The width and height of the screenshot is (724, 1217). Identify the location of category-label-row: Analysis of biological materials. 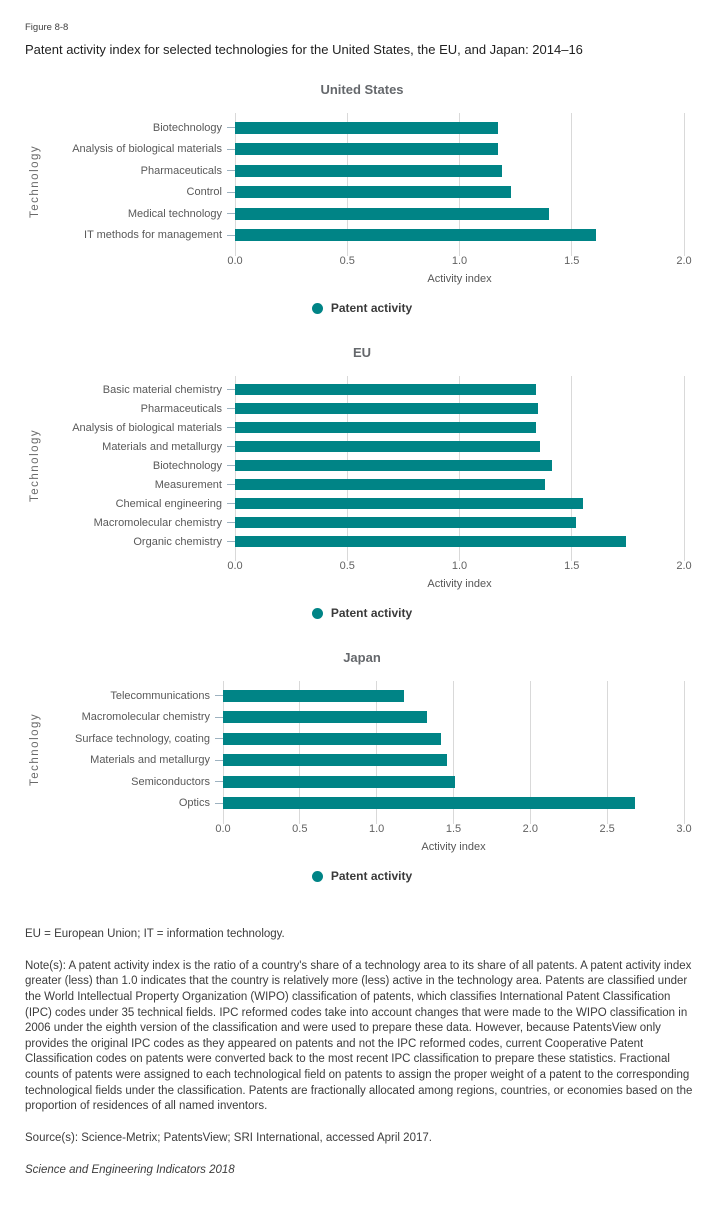
(140, 150).